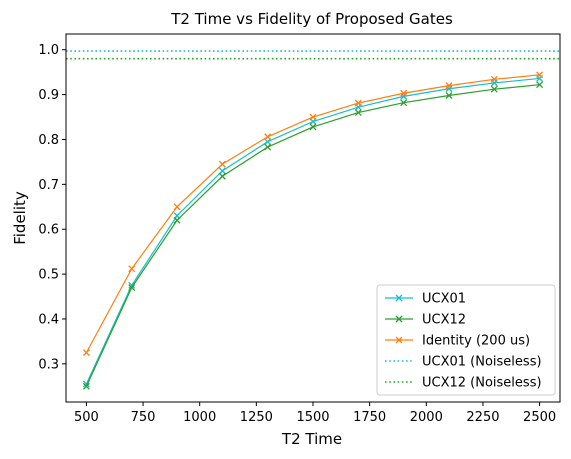 Image resolution: width=571 pixels, height=459 pixels. Describe the element at coordinates (313, 55) in the screenshot. I see `reference-lines` at that location.